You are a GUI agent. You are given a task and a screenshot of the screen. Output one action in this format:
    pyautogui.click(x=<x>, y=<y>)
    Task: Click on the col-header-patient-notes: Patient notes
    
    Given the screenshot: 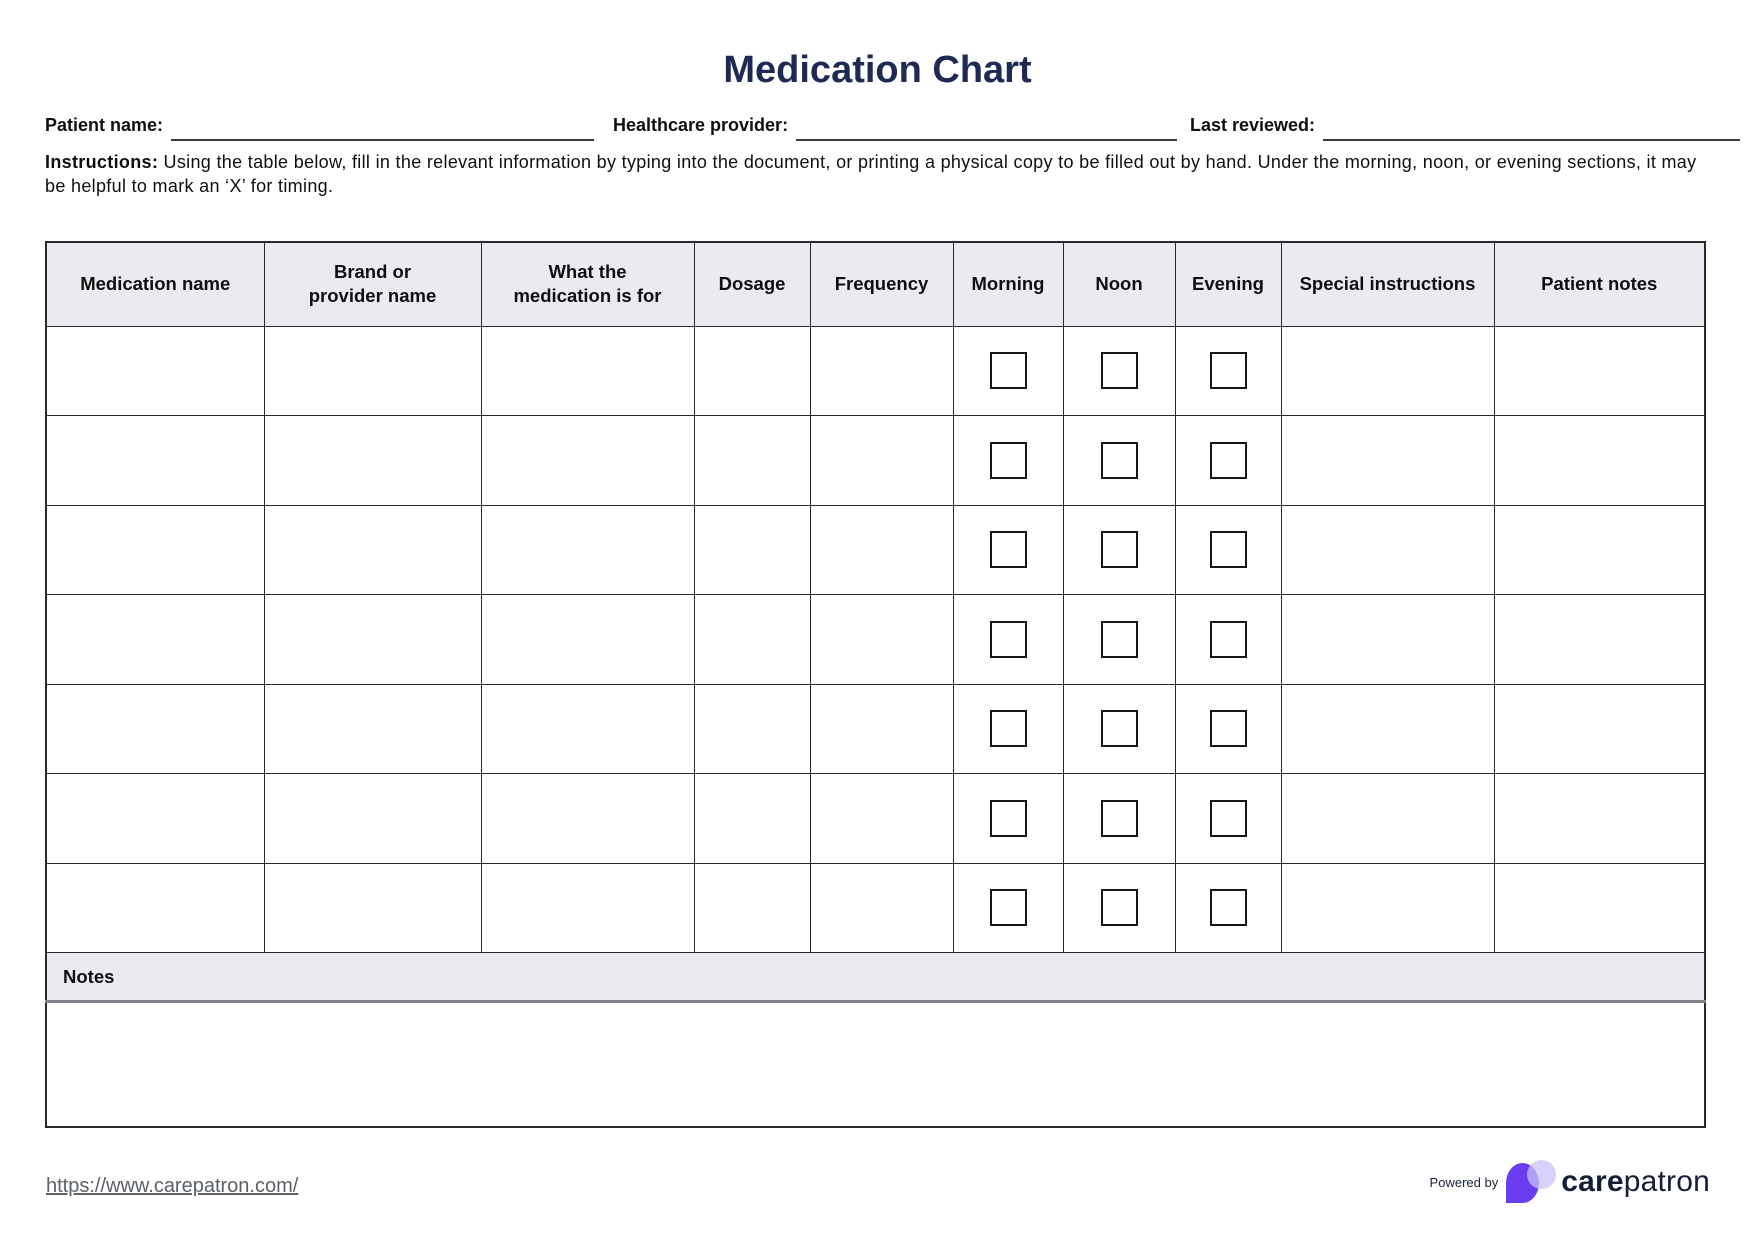 What is the action you would take?
    pyautogui.click(x=1599, y=284)
    